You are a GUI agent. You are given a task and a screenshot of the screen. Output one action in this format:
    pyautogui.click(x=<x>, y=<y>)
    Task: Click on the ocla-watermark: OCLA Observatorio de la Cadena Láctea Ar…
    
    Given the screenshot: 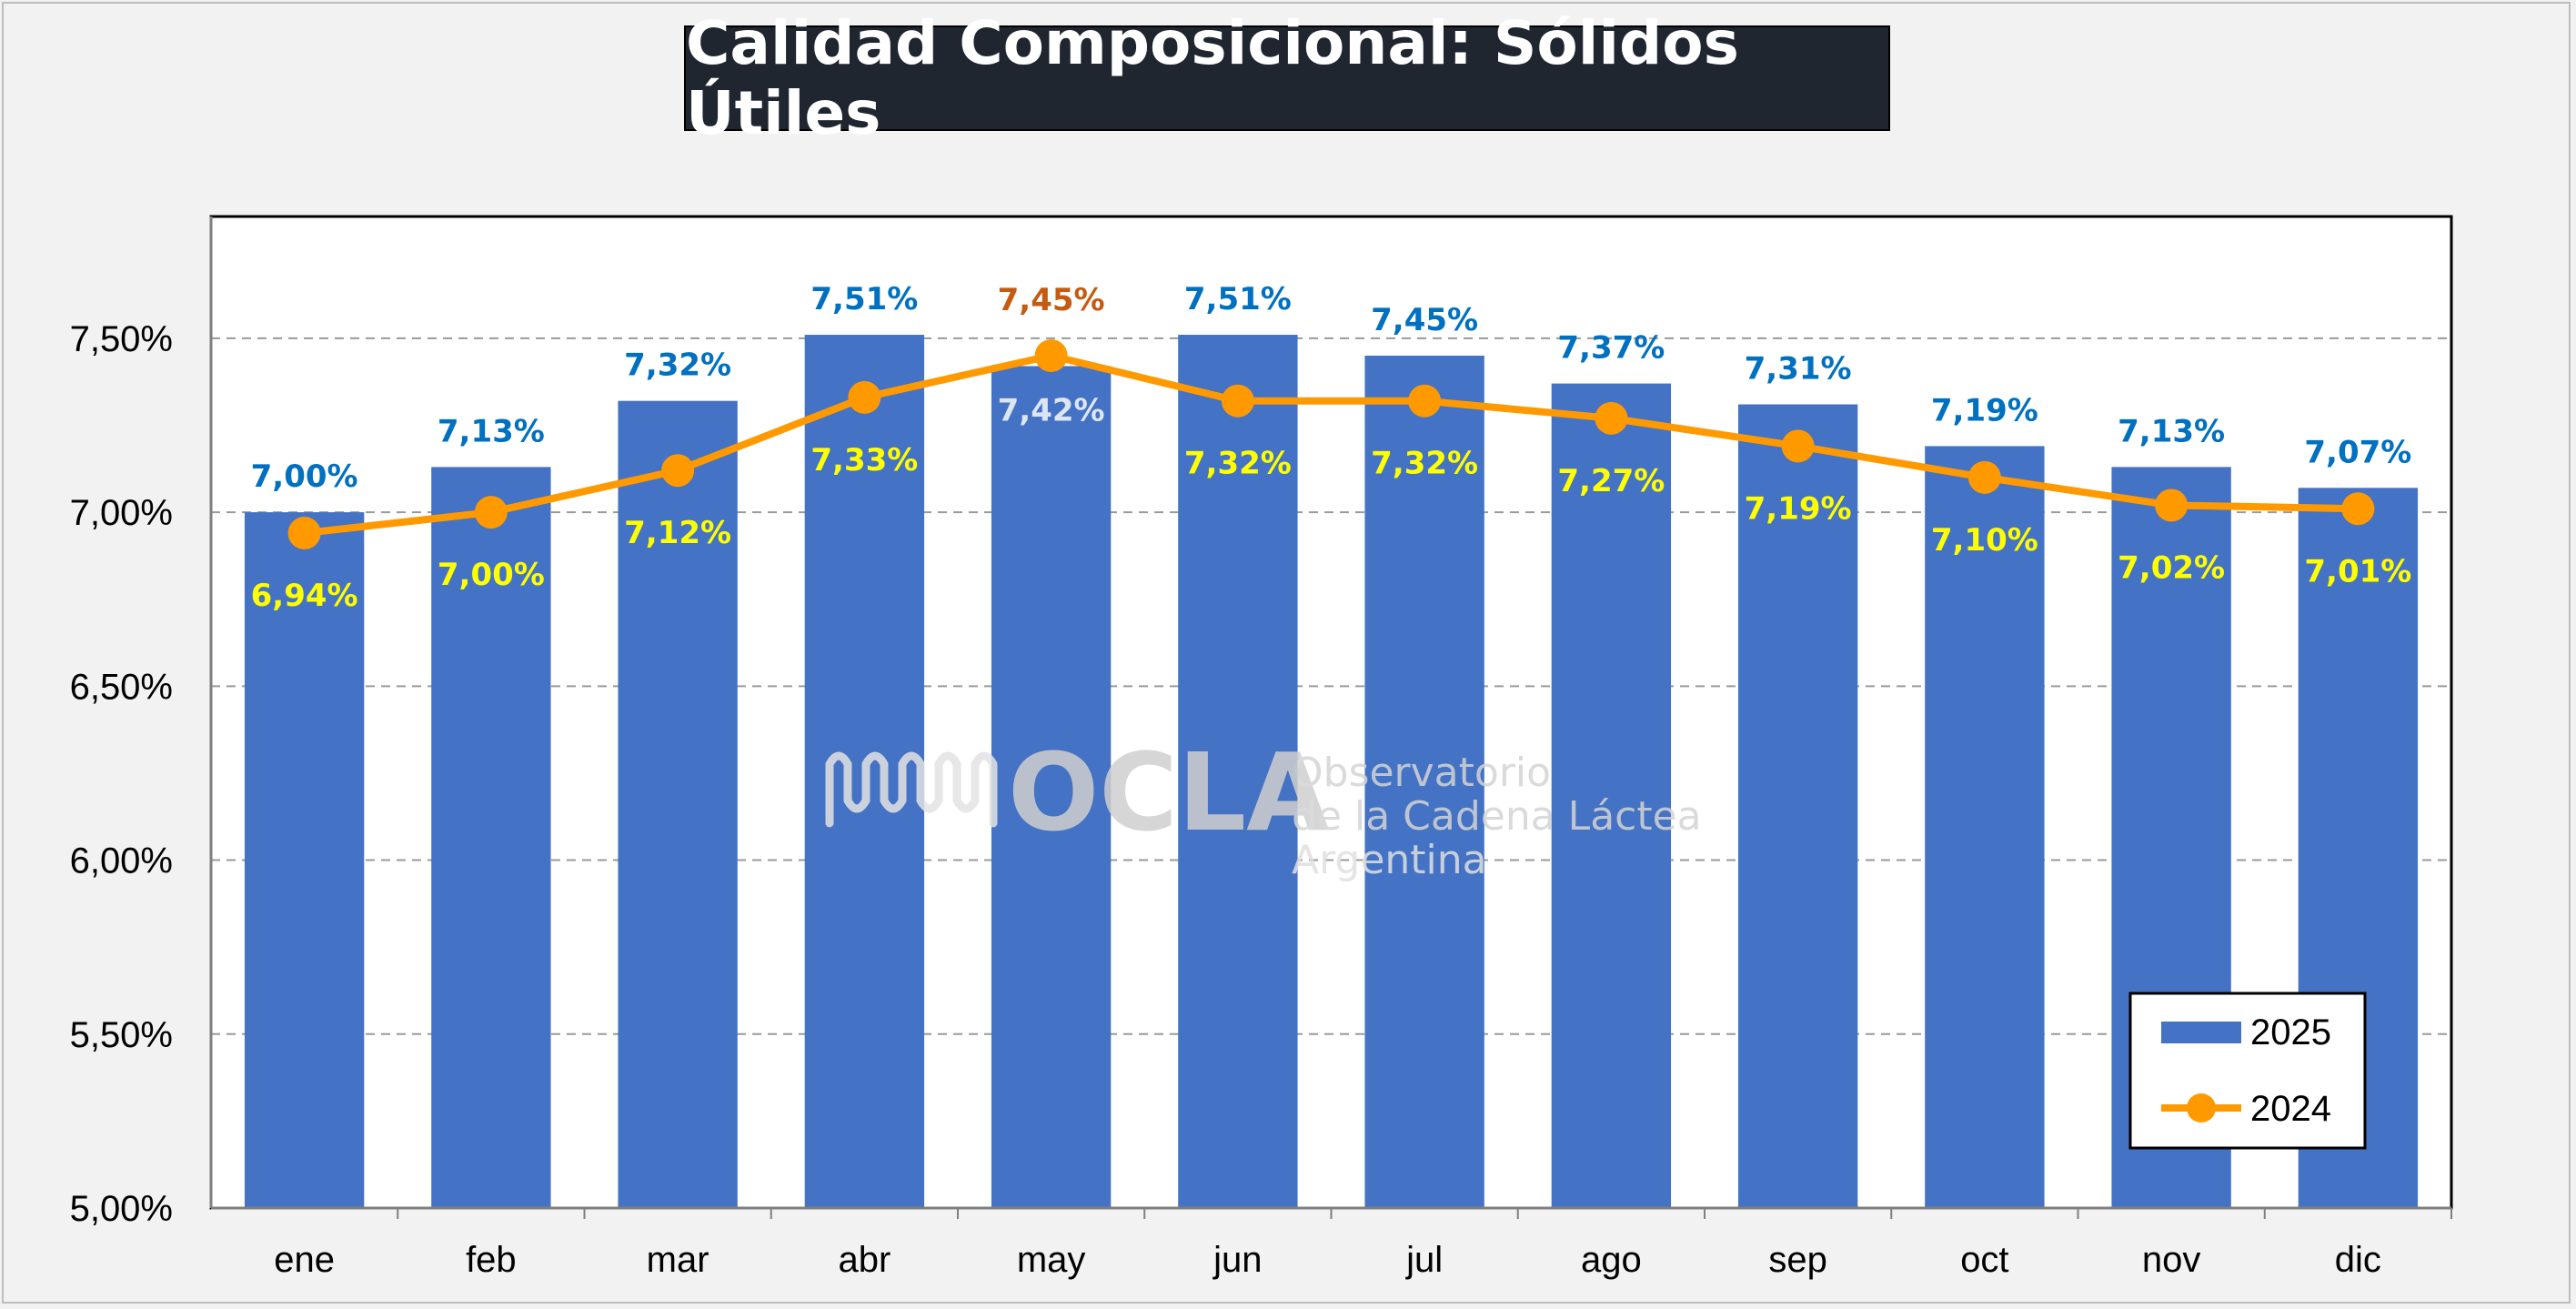 What is the action you would take?
    pyautogui.click(x=1263, y=806)
    